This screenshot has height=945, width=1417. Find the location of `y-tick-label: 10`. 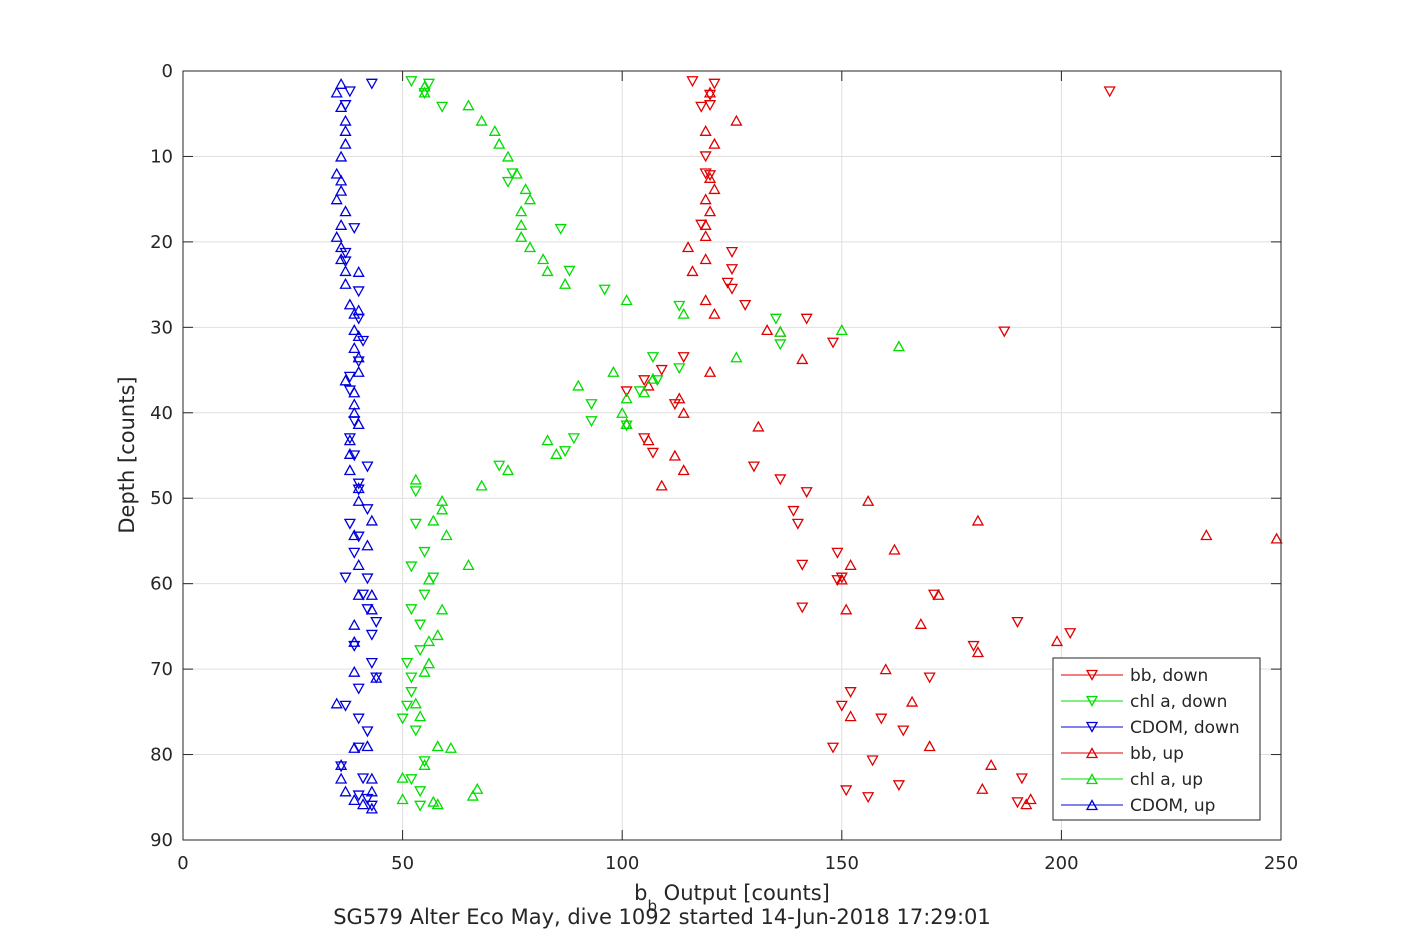

y-tick-label: 10 is located at coordinates (161, 156).